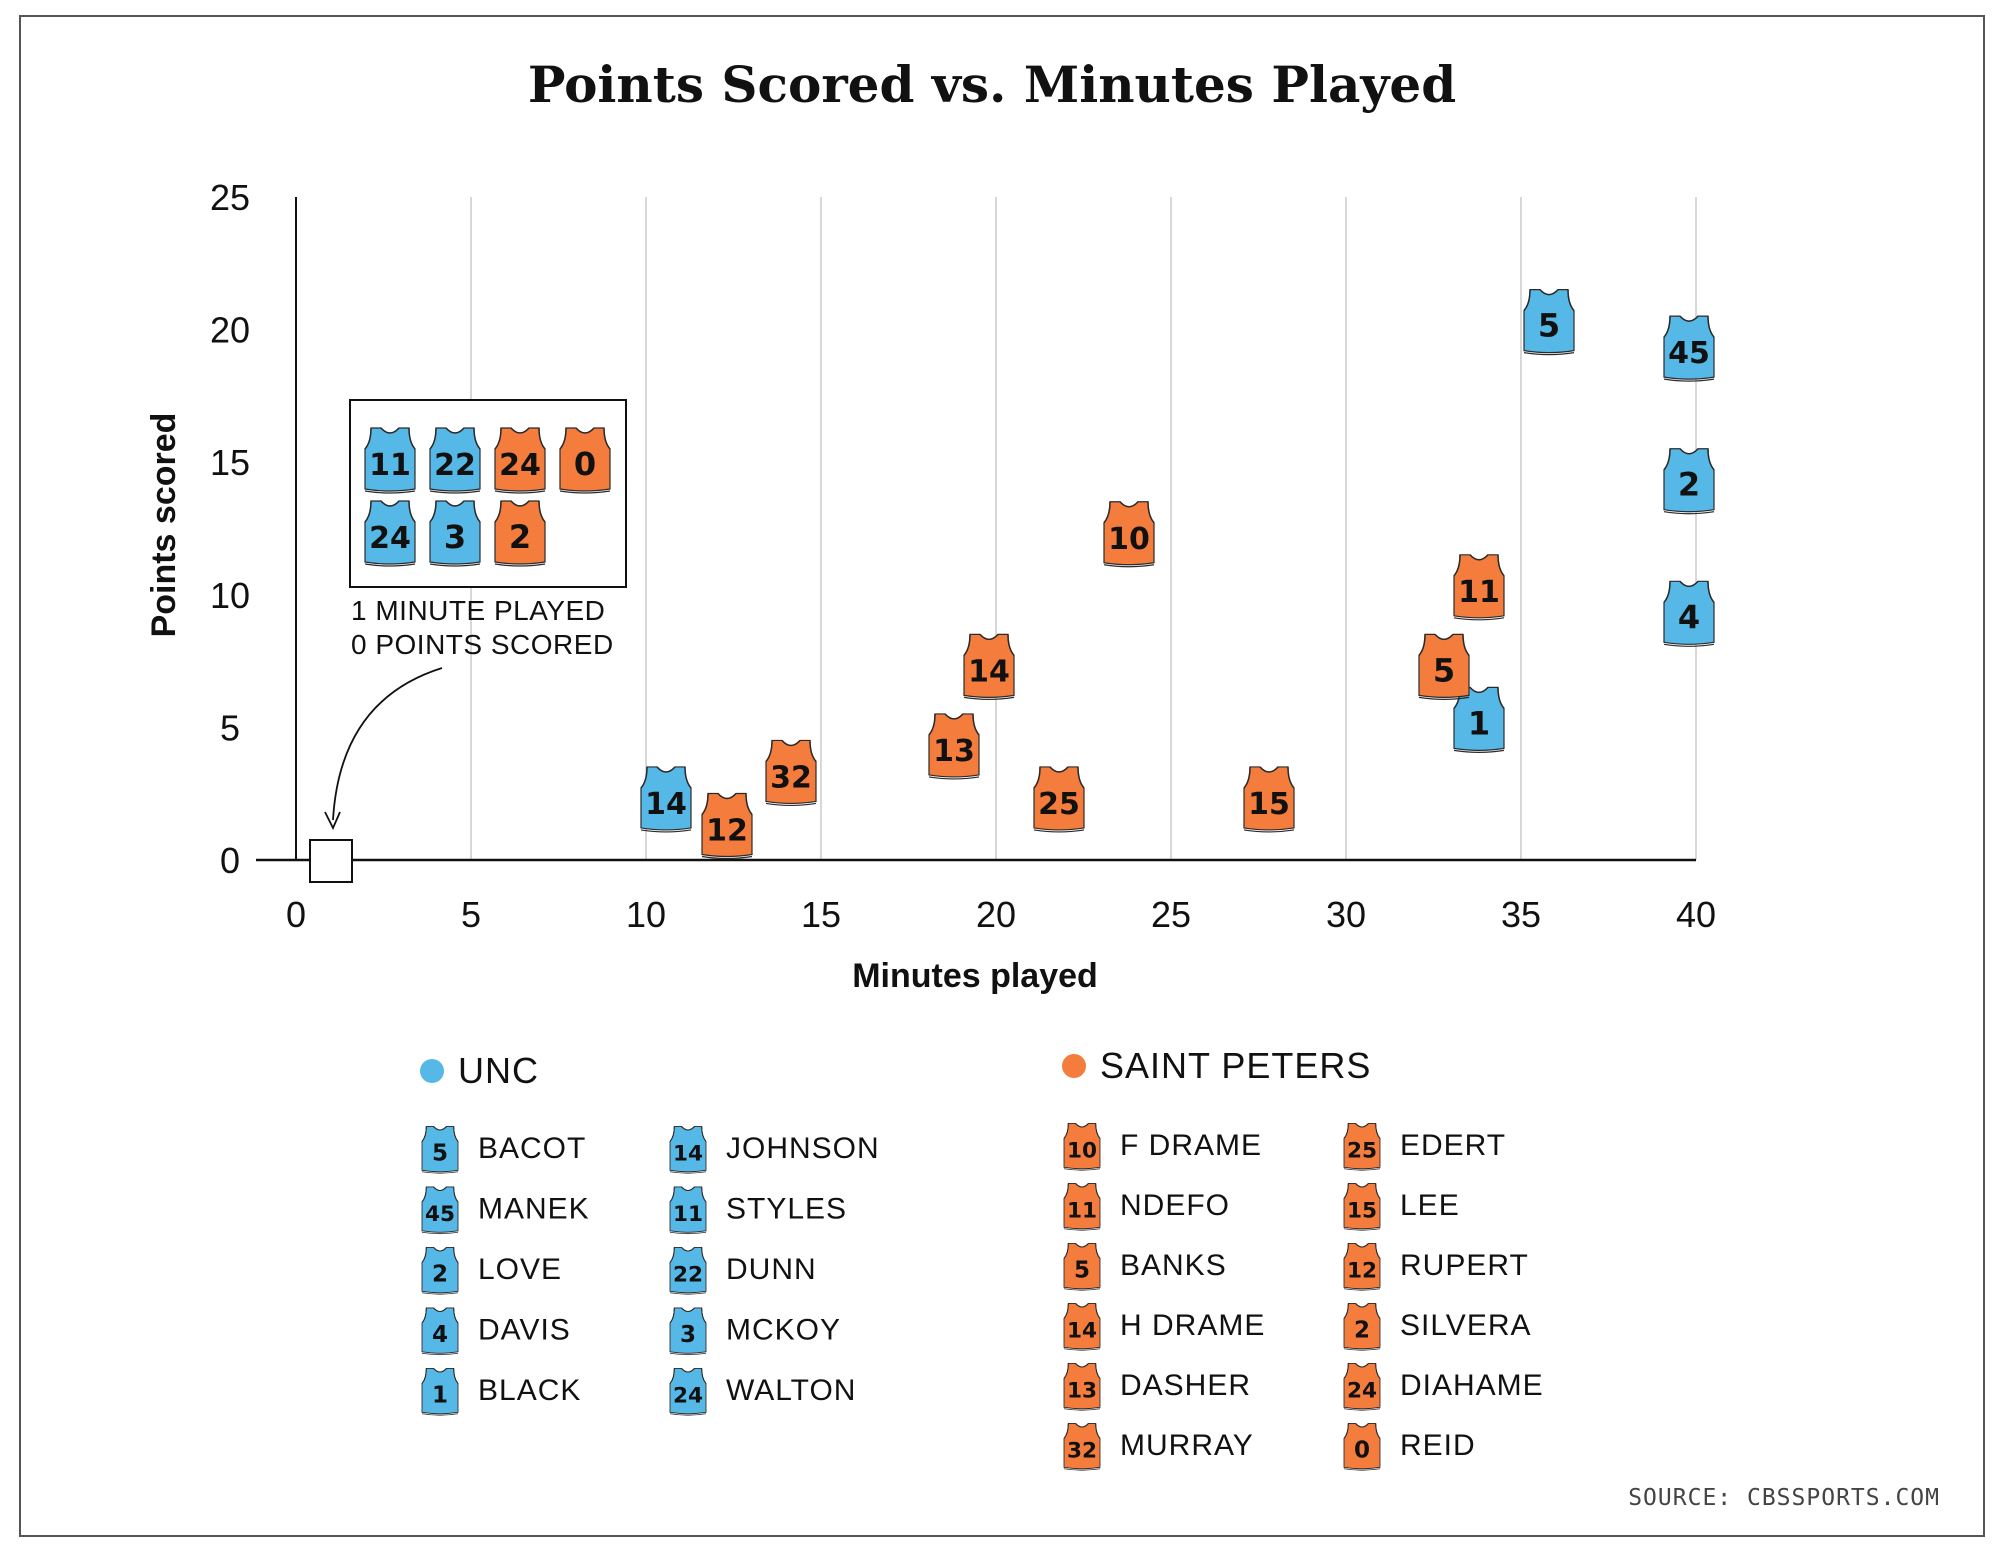 The height and width of the screenshot is (1552, 2004). I want to click on point-unc-45: 45, so click(1689, 348).